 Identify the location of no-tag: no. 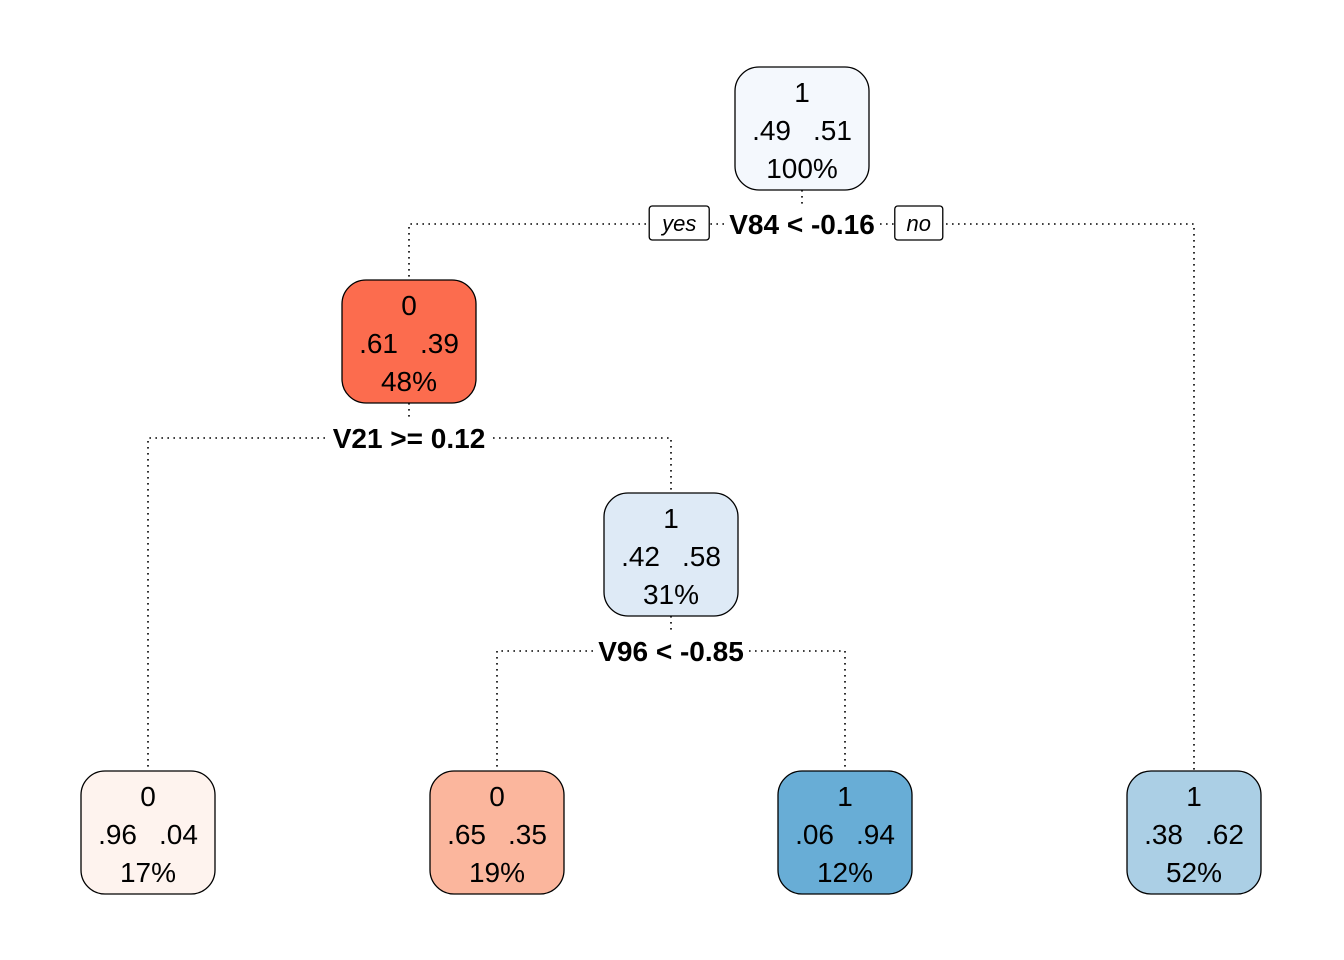
(919, 223).